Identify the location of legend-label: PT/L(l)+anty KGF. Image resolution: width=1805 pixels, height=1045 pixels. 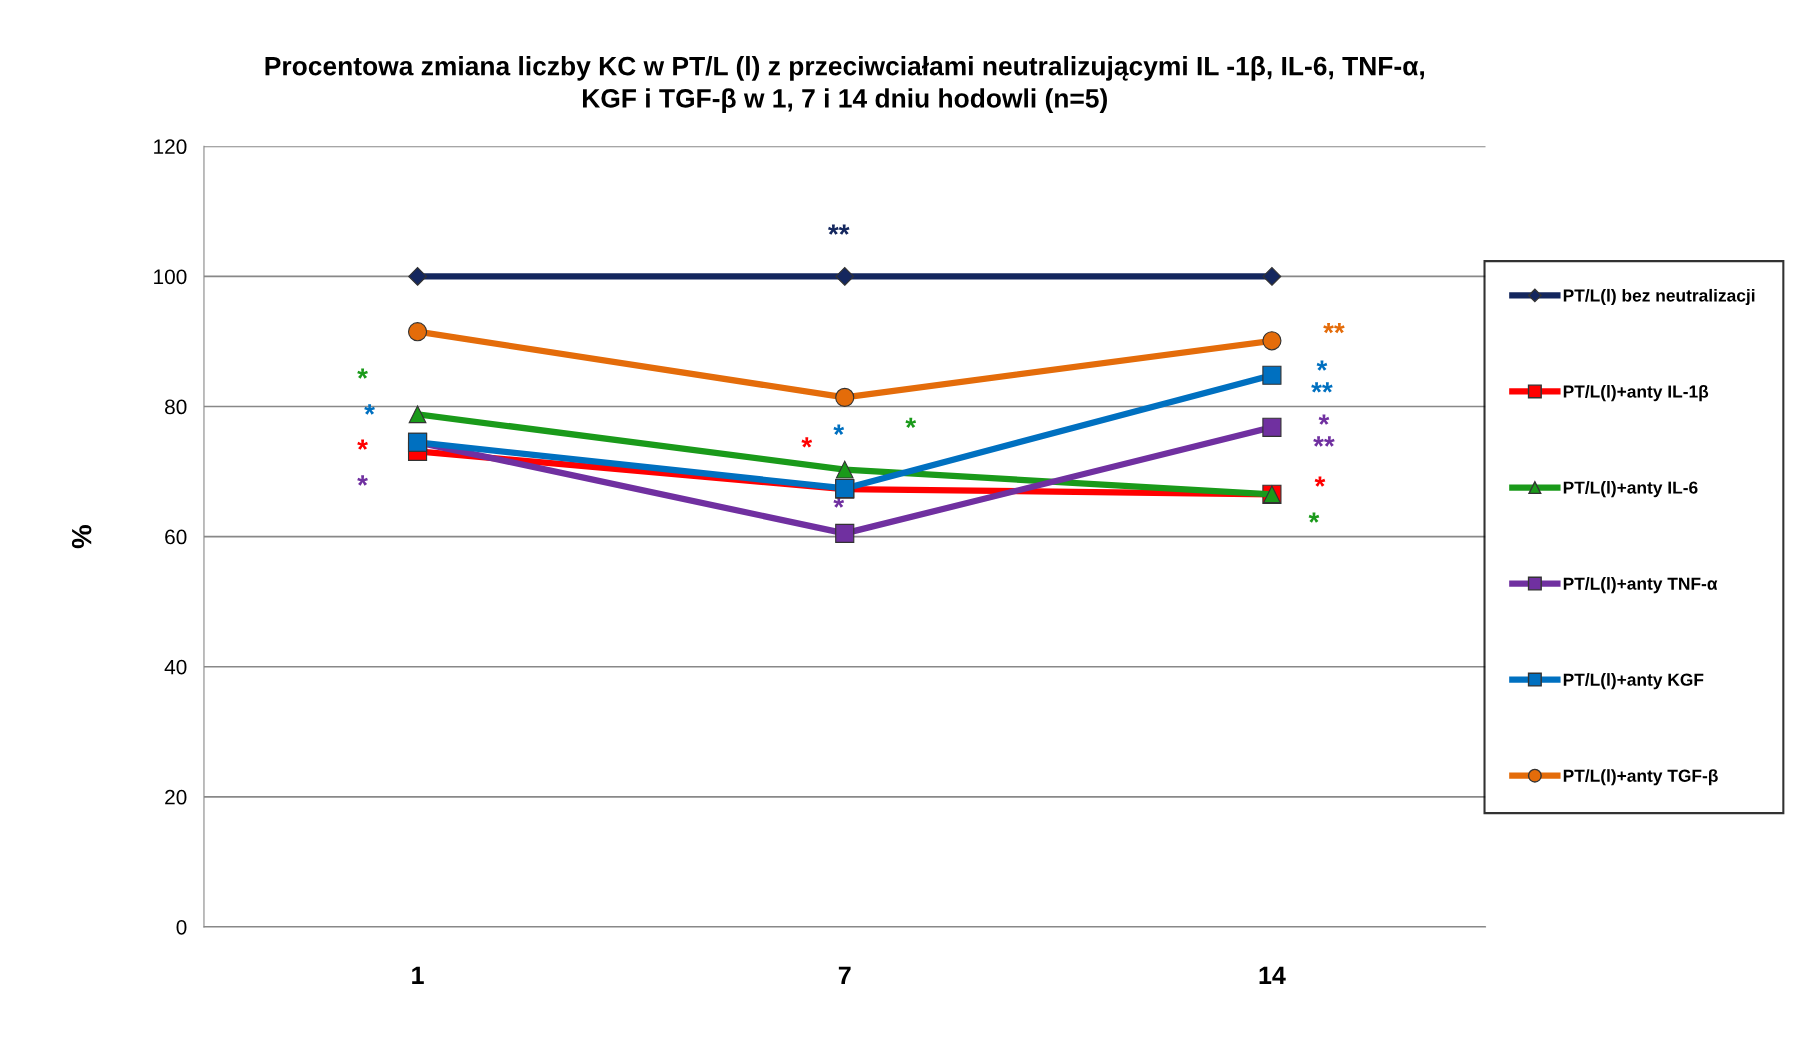
(1633, 681).